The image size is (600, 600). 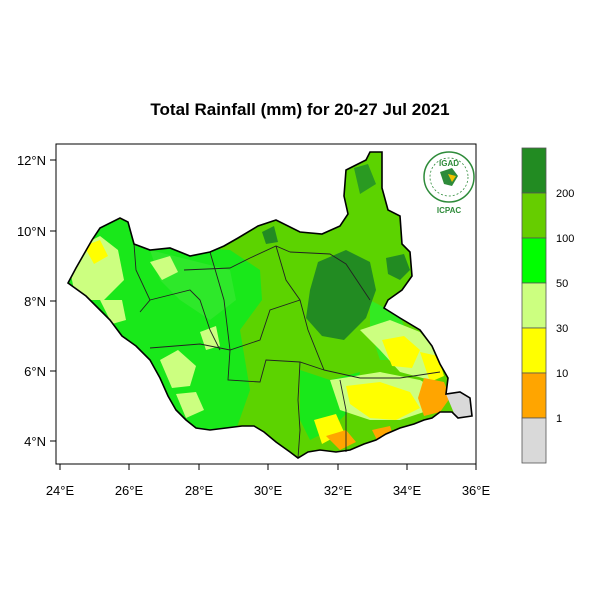 I want to click on rainfall-zone-10-30-southeast, so click(x=383, y=401).